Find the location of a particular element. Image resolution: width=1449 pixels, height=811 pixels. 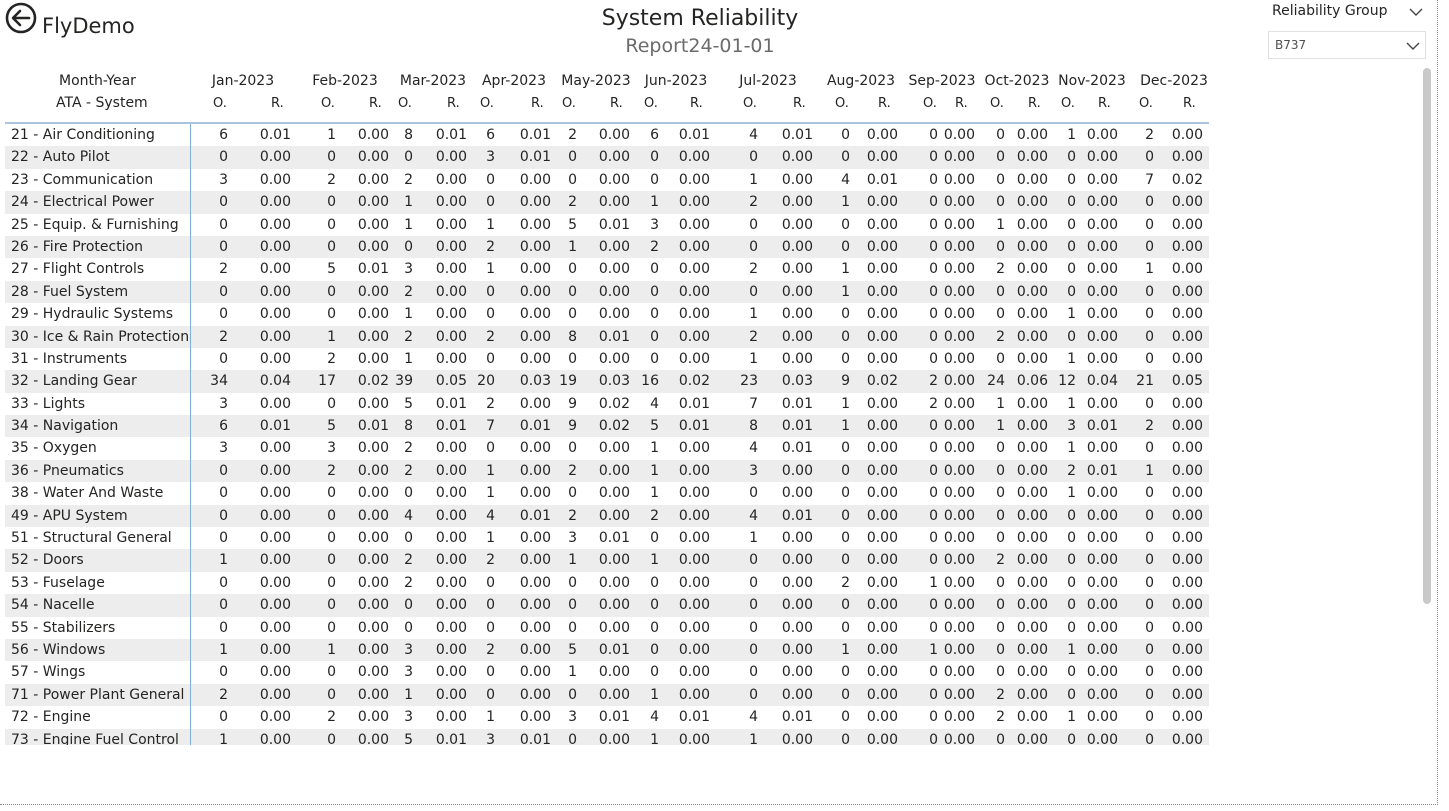

month-header: Oct-2023 is located at coordinates (1017, 81).